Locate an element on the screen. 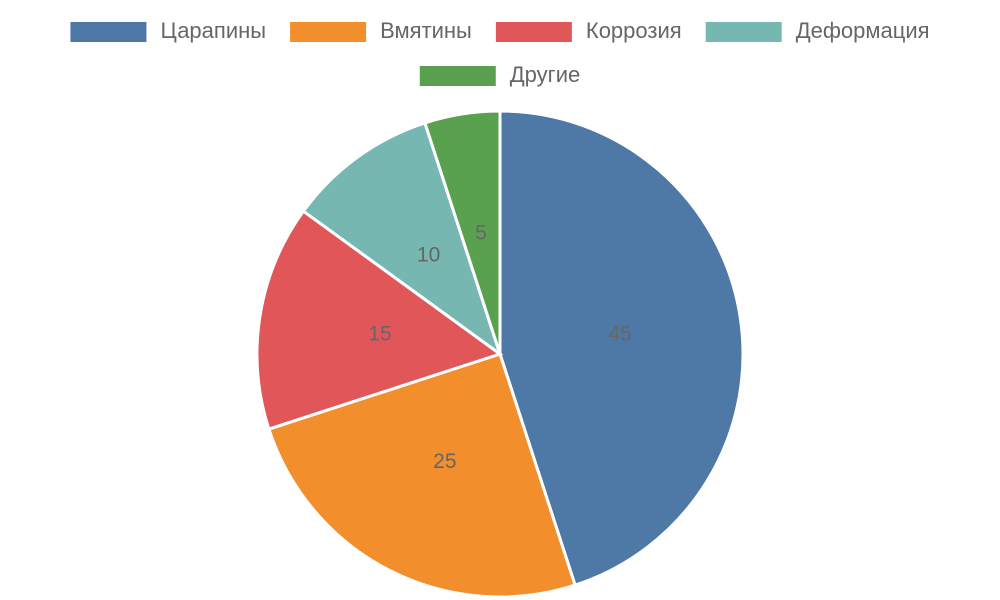 This screenshot has height=600, width=1000. legend-label: Другие is located at coordinates (545, 74).